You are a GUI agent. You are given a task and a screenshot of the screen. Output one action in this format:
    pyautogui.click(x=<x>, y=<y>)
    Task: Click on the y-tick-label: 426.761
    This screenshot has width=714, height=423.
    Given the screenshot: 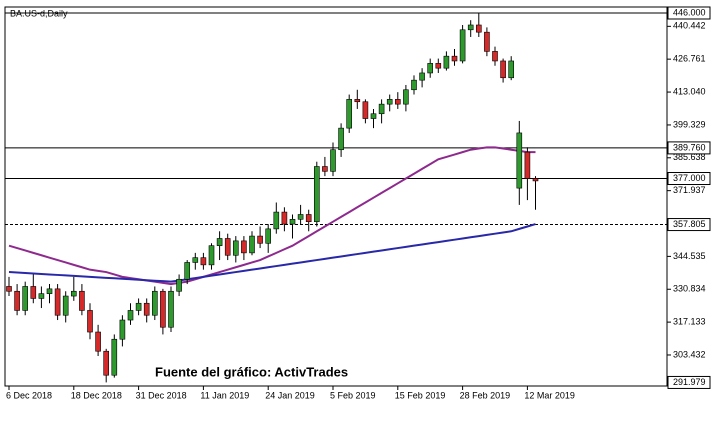 What is the action you would take?
    pyautogui.click(x=689, y=59)
    